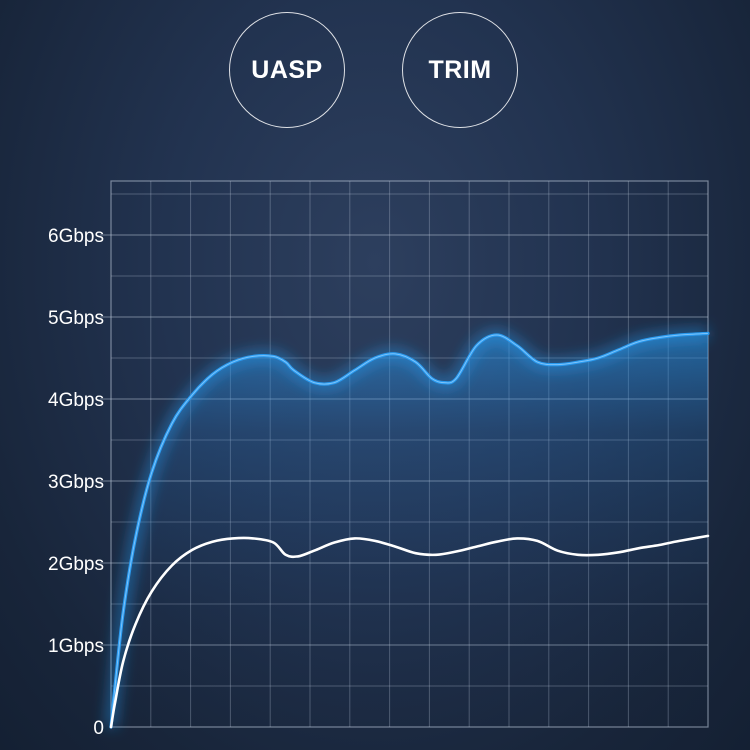 The image size is (750, 750). What do you see at coordinates (76, 646) in the screenshot?
I see `y-tick-label: 1Gbps` at bounding box center [76, 646].